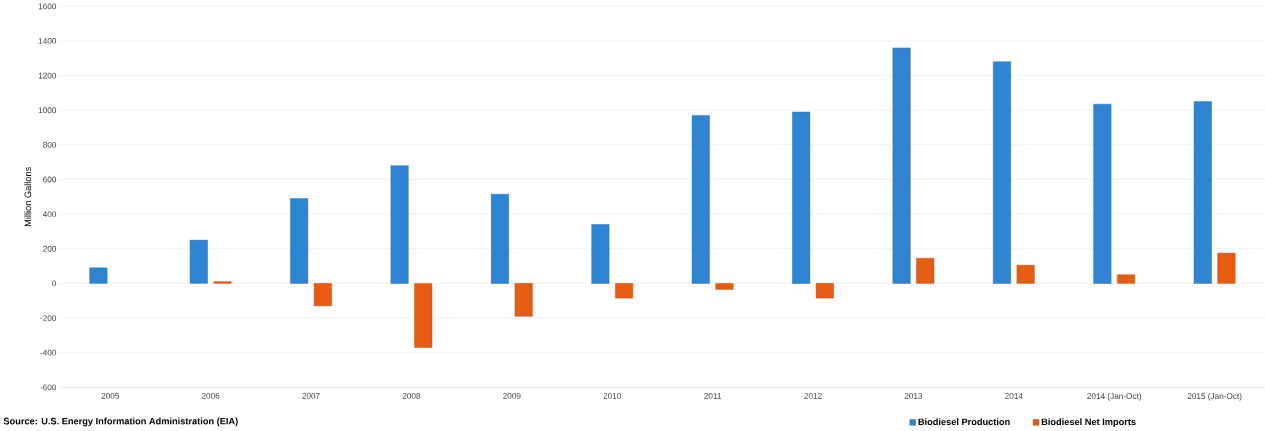  What do you see at coordinates (120, 422) in the screenshot?
I see `source-note: Source: U.S. Energy Information Administration (EIA)` at bounding box center [120, 422].